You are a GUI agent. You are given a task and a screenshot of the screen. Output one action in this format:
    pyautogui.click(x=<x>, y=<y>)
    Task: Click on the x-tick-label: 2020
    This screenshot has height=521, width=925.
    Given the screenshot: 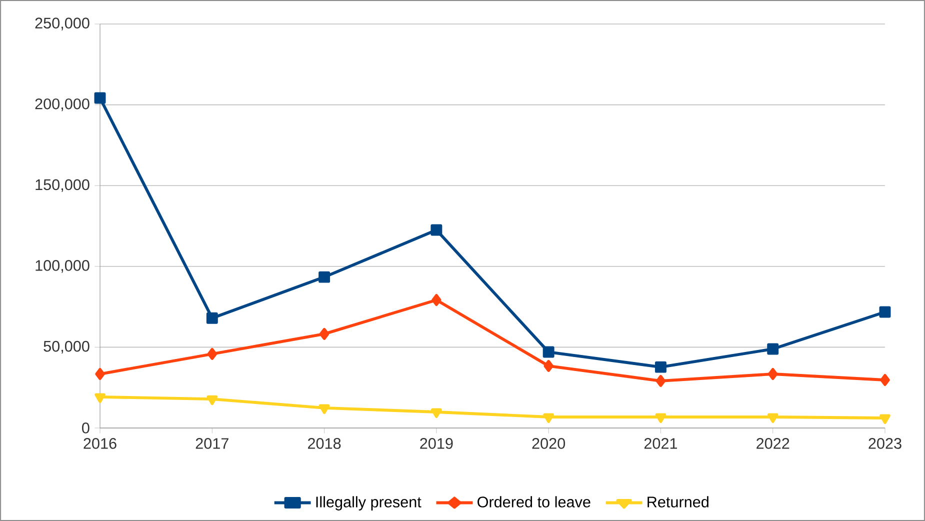 What is the action you would take?
    pyautogui.click(x=549, y=443)
    